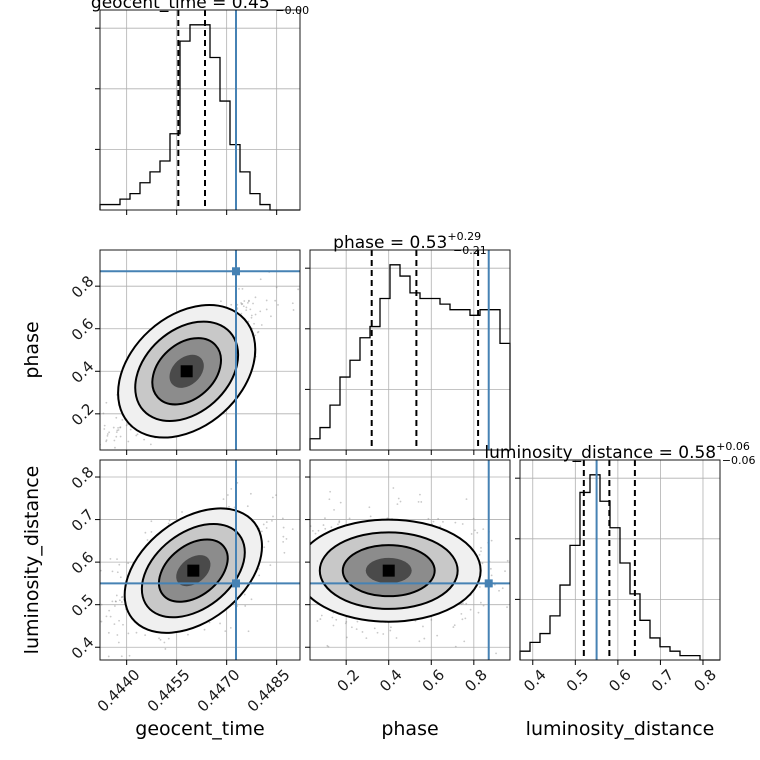  I want to click on y-tick-label: 0.8, so click(83, 478).